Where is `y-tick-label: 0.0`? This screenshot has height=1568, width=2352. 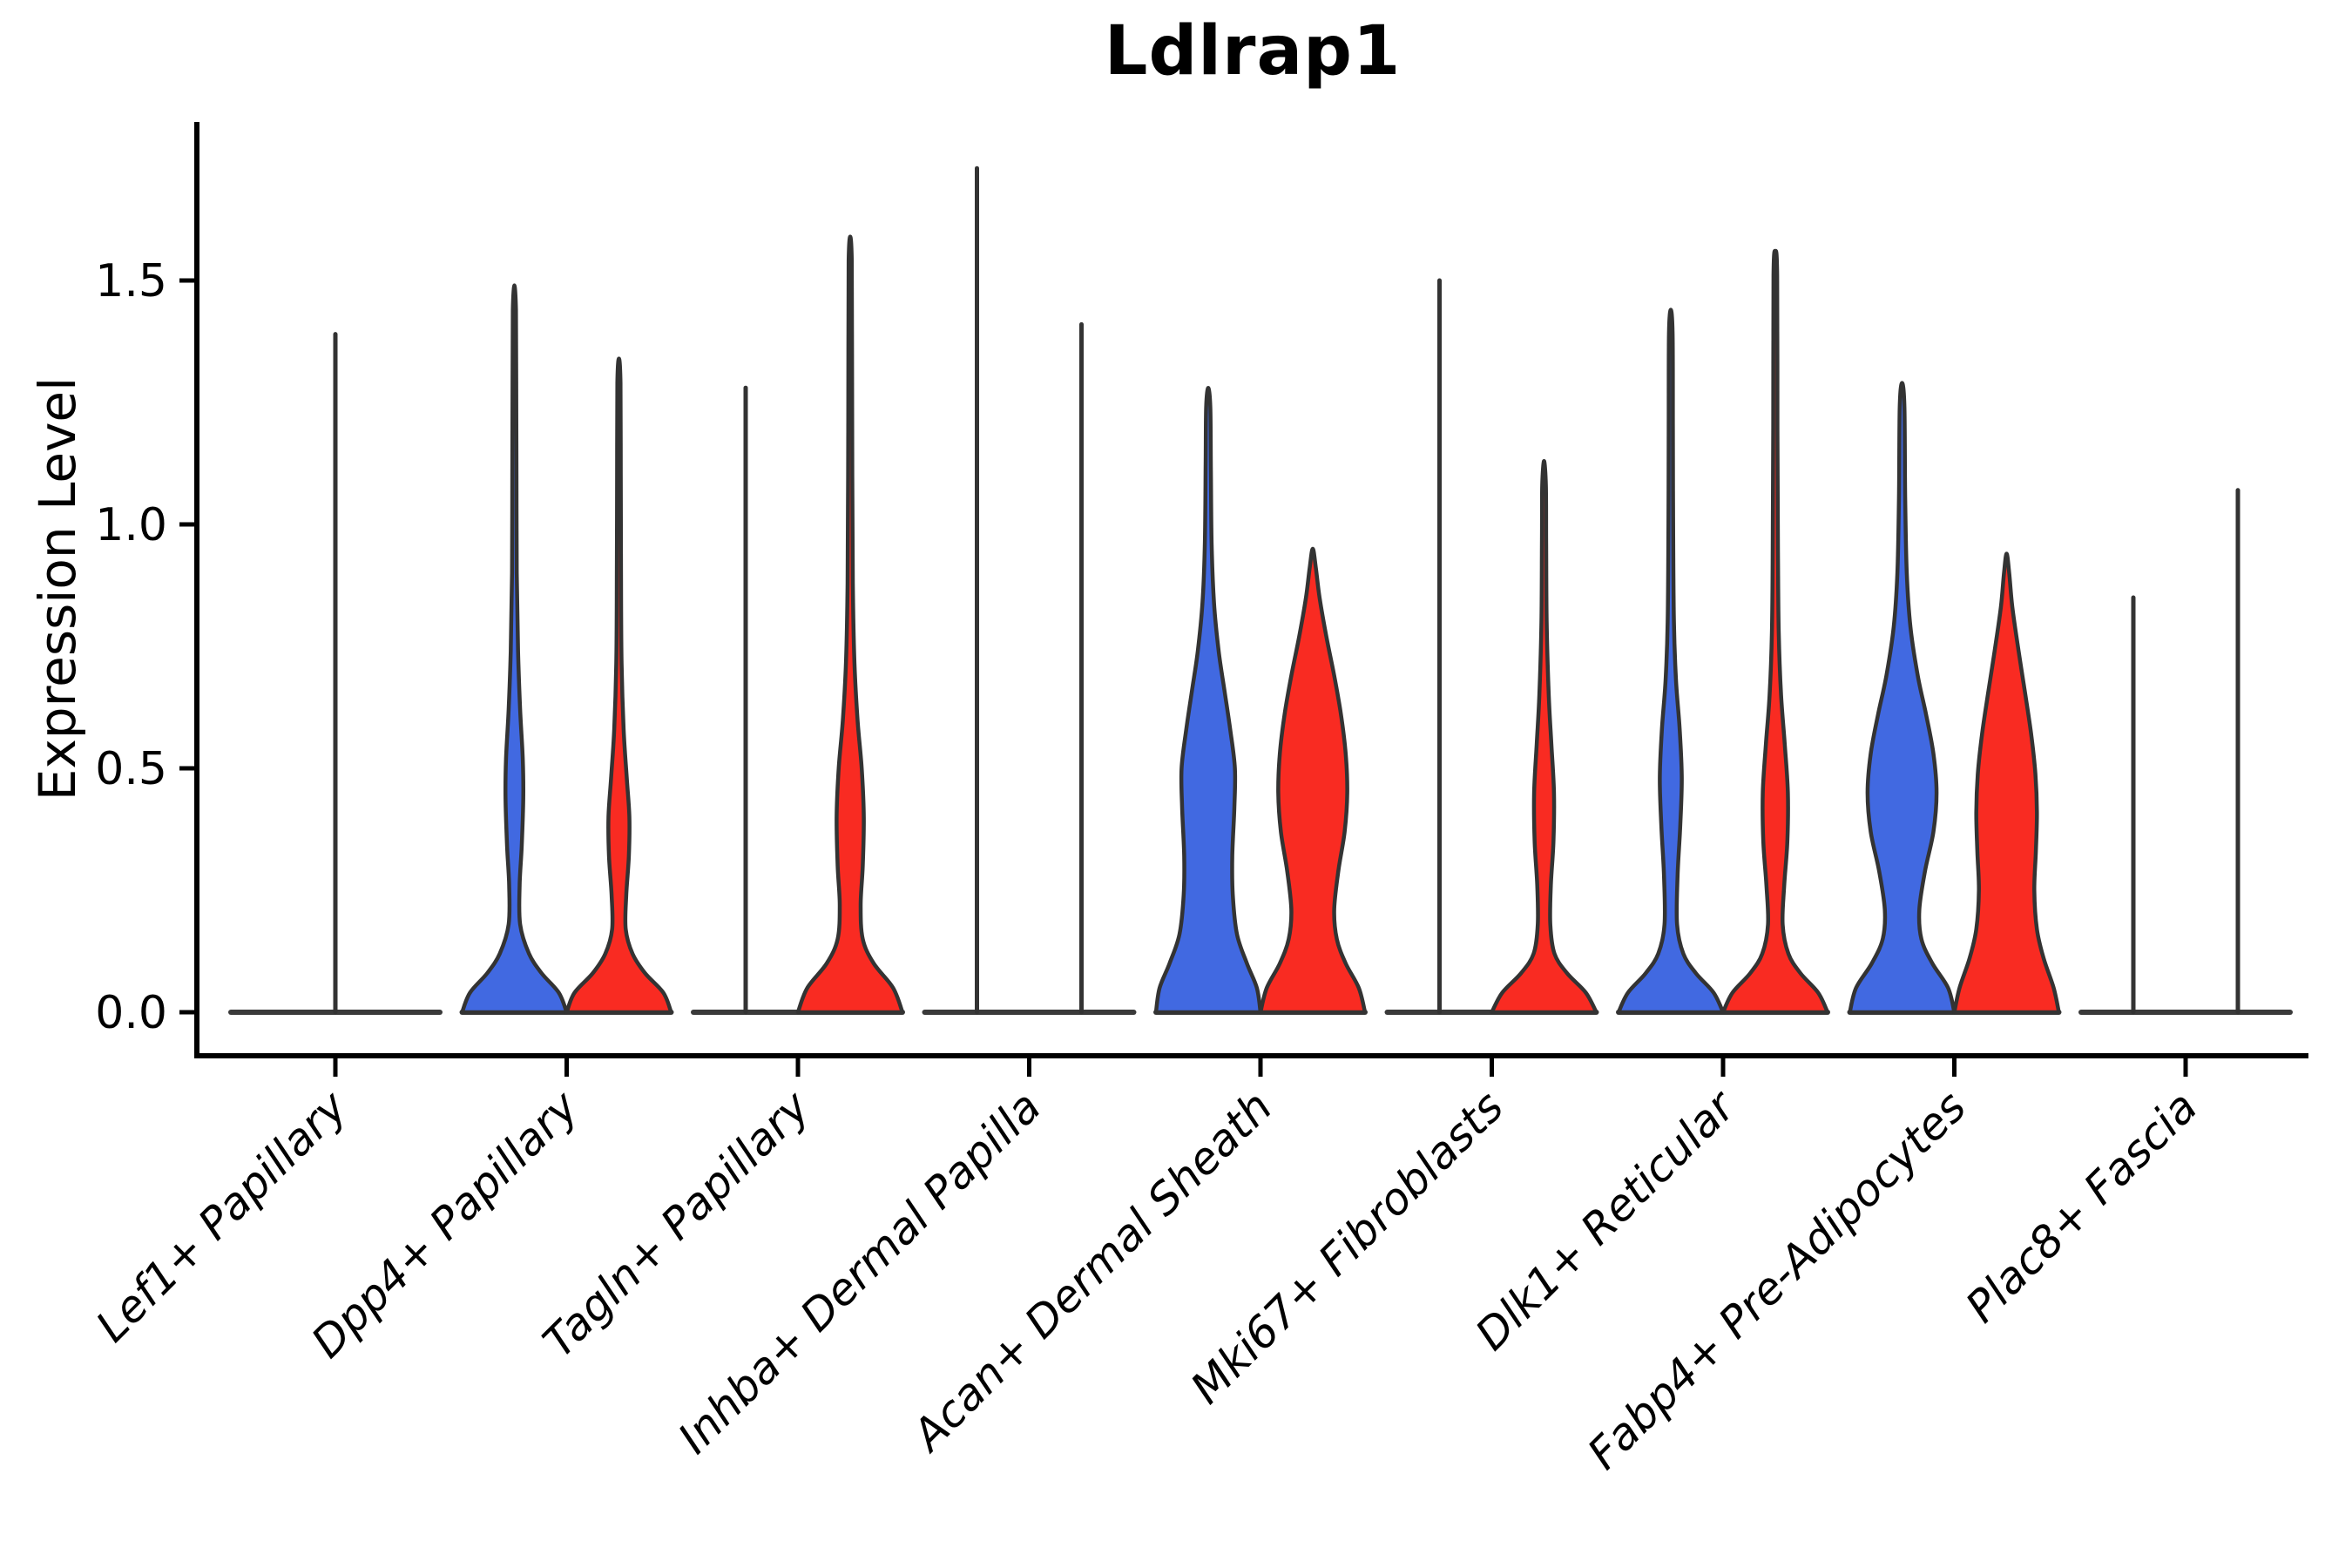
y-tick-label: 0.0 is located at coordinates (131, 1013).